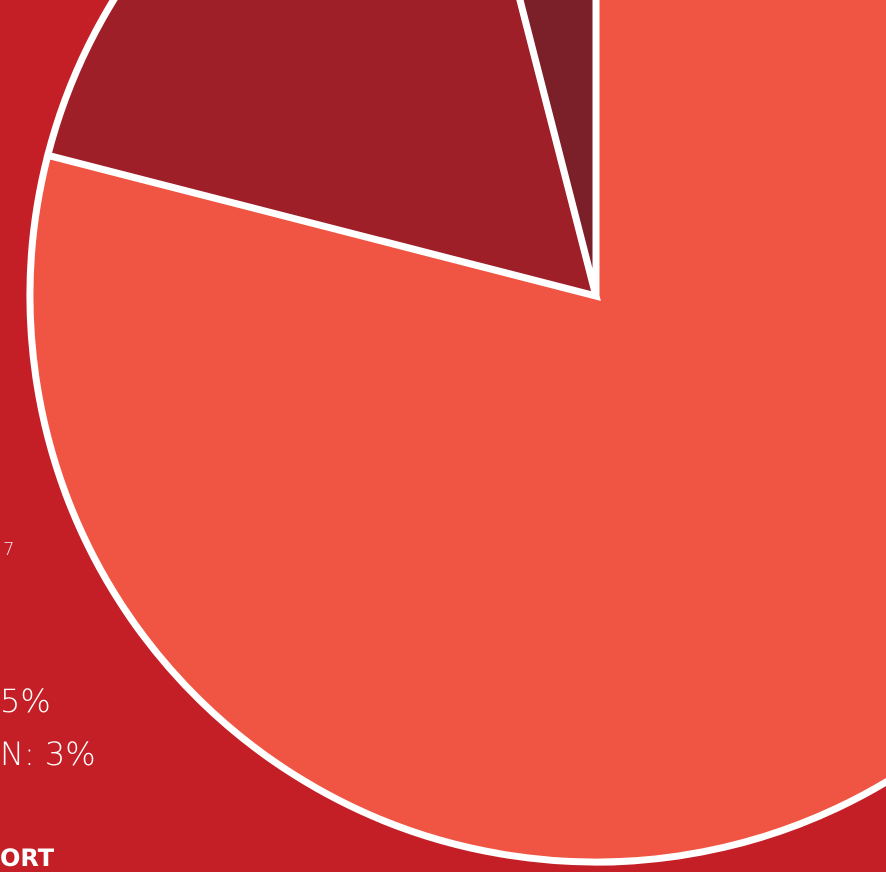  I want to click on legend-fragment-line-b: N: 3%, so click(48, 754).